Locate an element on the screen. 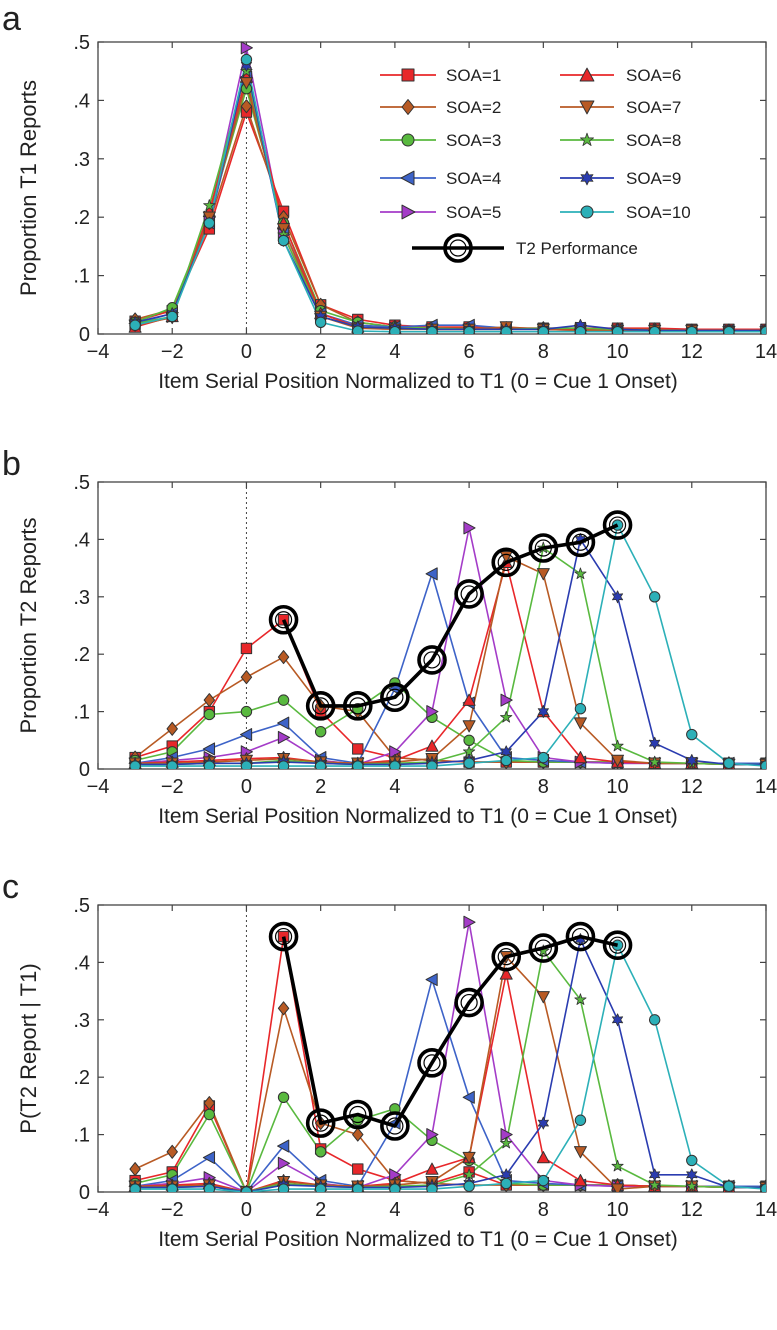 The image size is (777, 1330). panel-letter: b is located at coordinates (11, 464).